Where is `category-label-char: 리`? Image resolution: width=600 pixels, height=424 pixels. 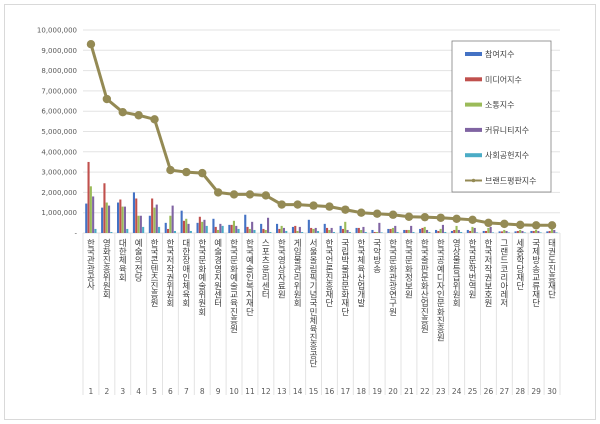 category-label-char: 리 is located at coordinates (504, 278).